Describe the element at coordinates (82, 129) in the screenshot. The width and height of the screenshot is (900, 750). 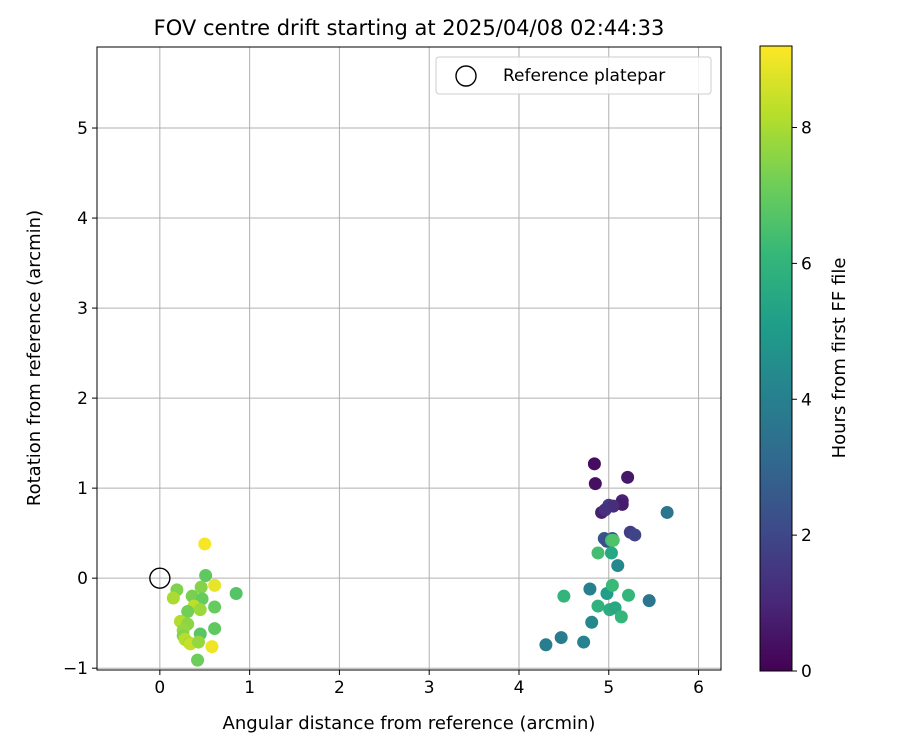
I see `y-tick-label: 5` at that location.